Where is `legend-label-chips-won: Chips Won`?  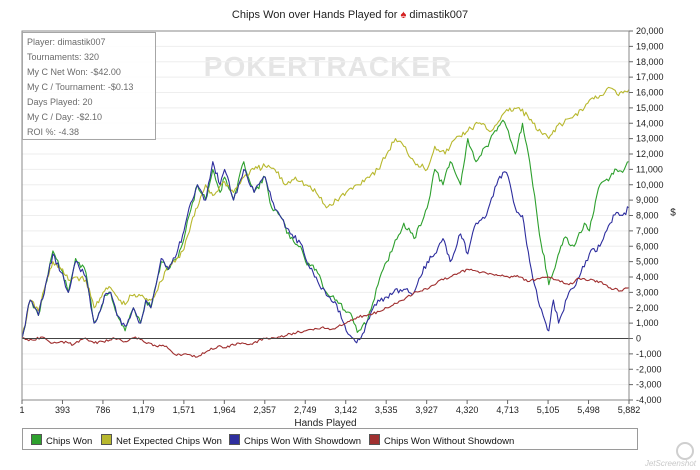
legend-label-chips-won: Chips Won is located at coordinates (69, 441).